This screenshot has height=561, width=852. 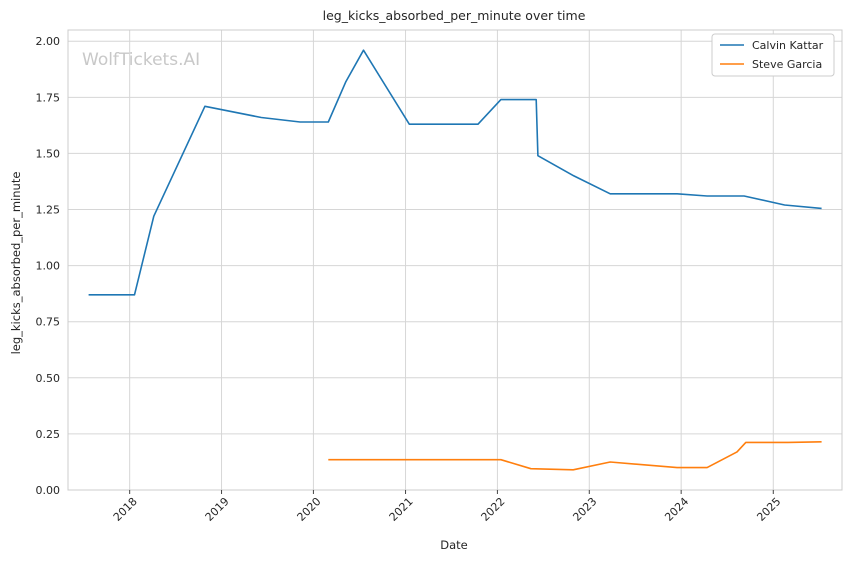 I want to click on y-tick-label: 0.00, so click(x=48, y=490).